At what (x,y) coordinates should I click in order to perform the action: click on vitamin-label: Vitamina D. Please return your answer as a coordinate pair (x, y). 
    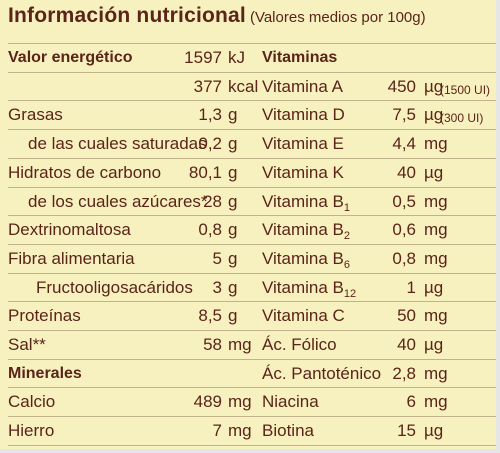
    Looking at the image, I should click on (303, 115).